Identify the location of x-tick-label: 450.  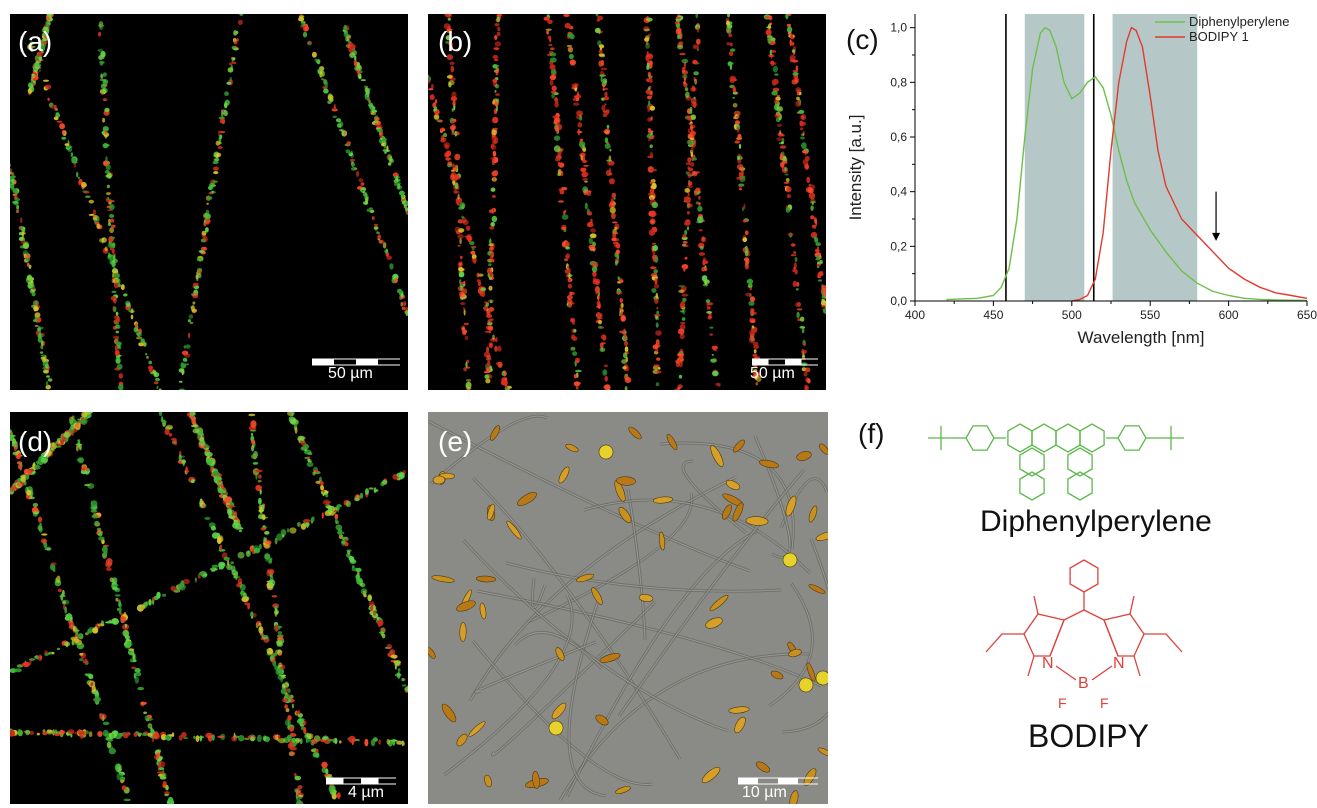
(993, 315).